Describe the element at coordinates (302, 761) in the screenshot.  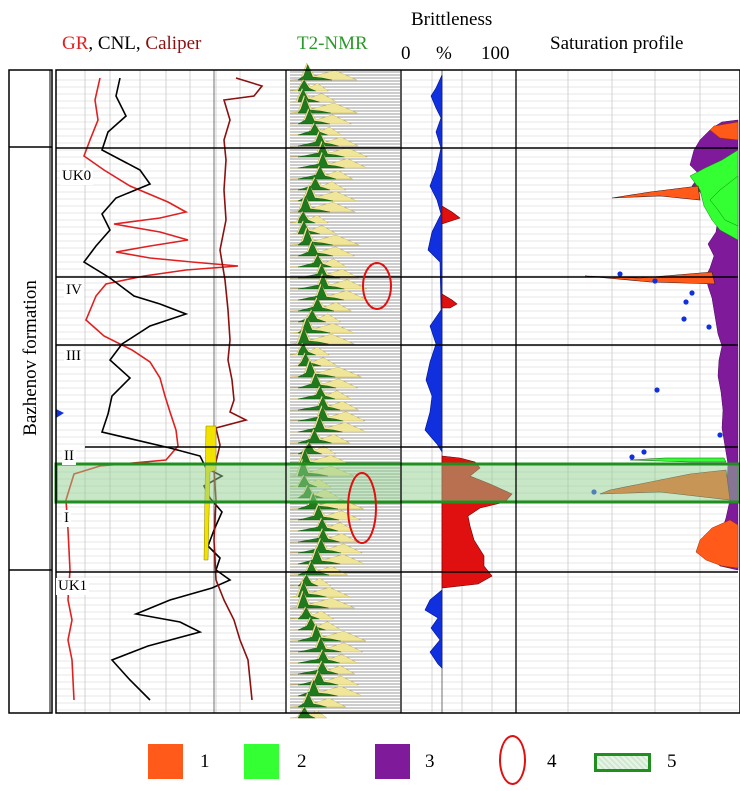
I see `legend-label-2: 2` at that location.